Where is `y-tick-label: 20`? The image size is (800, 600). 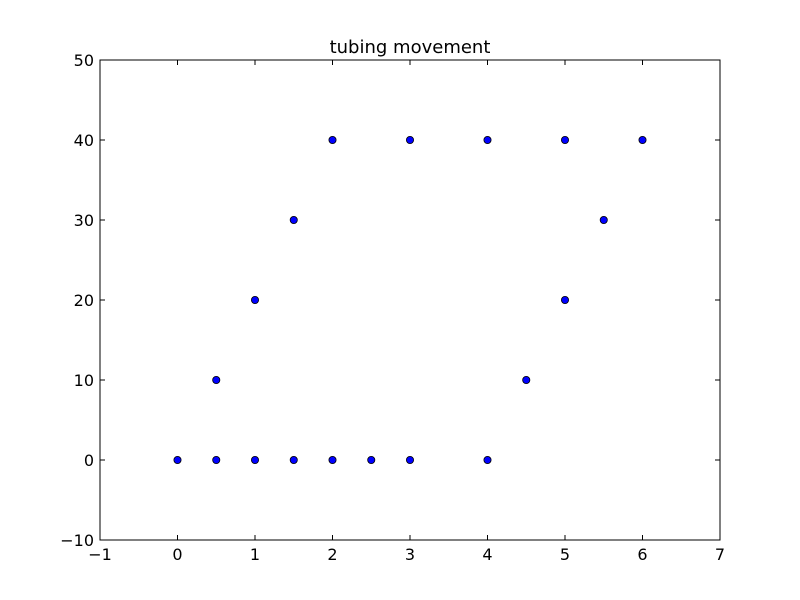
y-tick-label: 20 is located at coordinates (84, 300).